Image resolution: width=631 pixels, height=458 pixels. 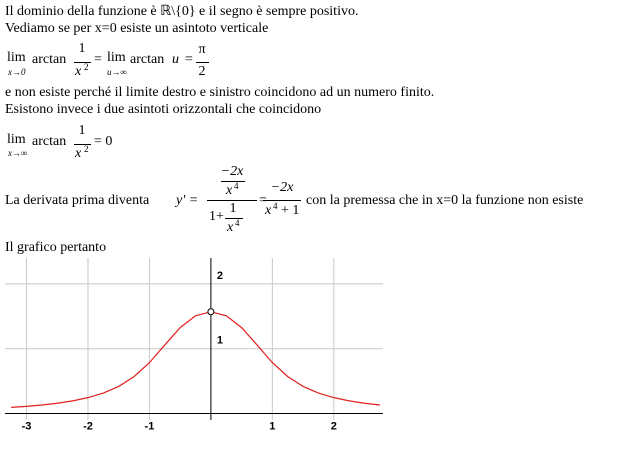 What do you see at coordinates (272, 426) in the screenshot?
I see `x-tick-label: 1` at bounding box center [272, 426].